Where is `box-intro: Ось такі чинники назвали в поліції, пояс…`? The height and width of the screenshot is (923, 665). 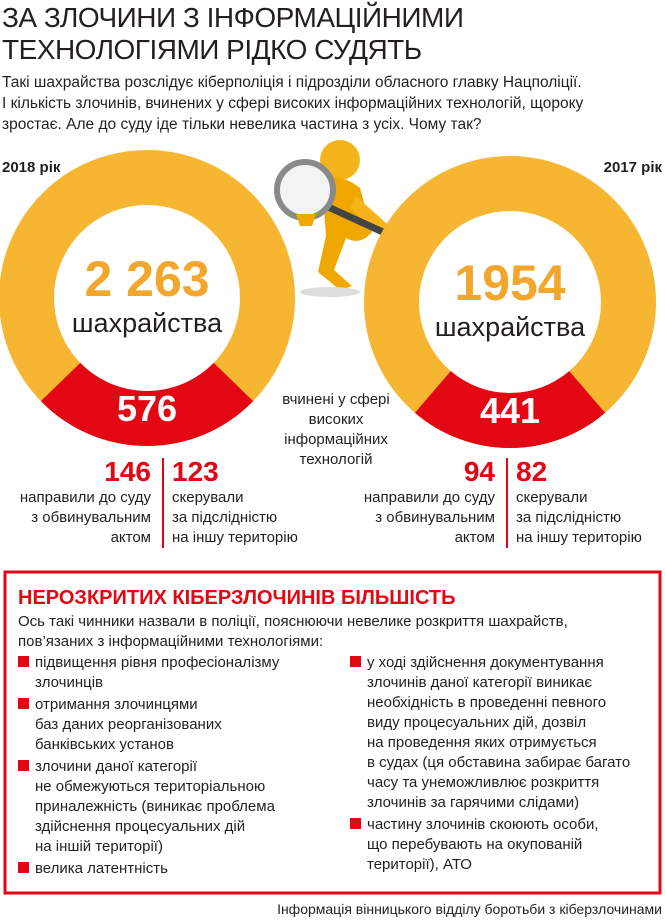 box-intro: Ось такі чинники назвали в поліції, пояс… is located at coordinates (293, 621).